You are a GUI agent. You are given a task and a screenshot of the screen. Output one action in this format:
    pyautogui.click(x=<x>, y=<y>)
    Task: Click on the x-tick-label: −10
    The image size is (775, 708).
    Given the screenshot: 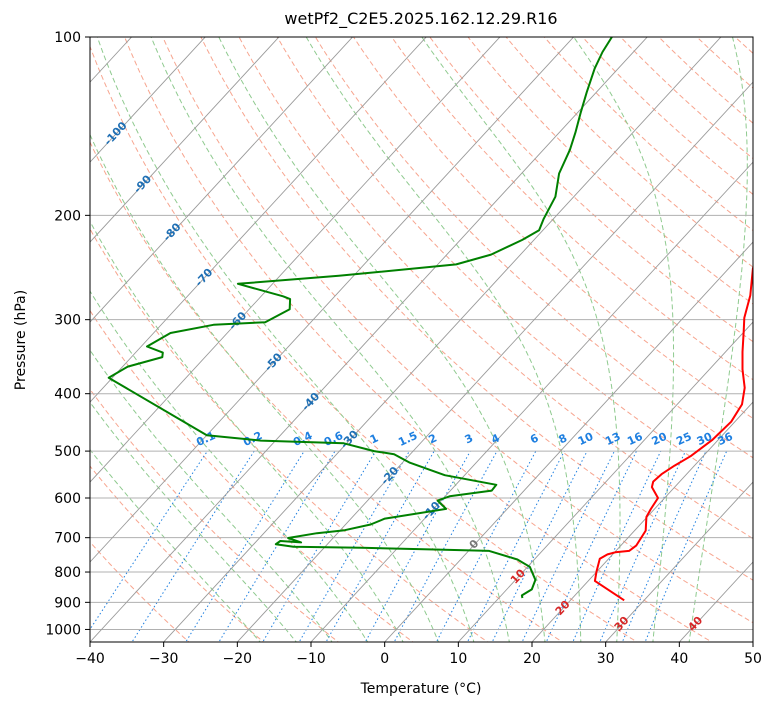 What is the action you would take?
    pyautogui.click(x=311, y=659)
    